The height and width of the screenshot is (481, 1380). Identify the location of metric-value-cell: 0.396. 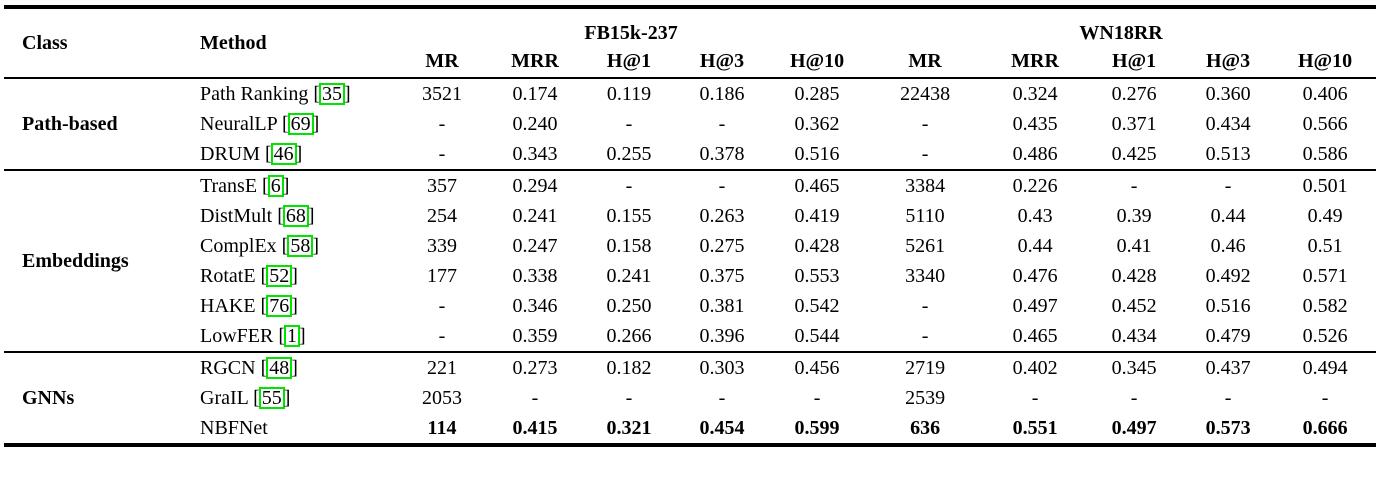
(722, 335).